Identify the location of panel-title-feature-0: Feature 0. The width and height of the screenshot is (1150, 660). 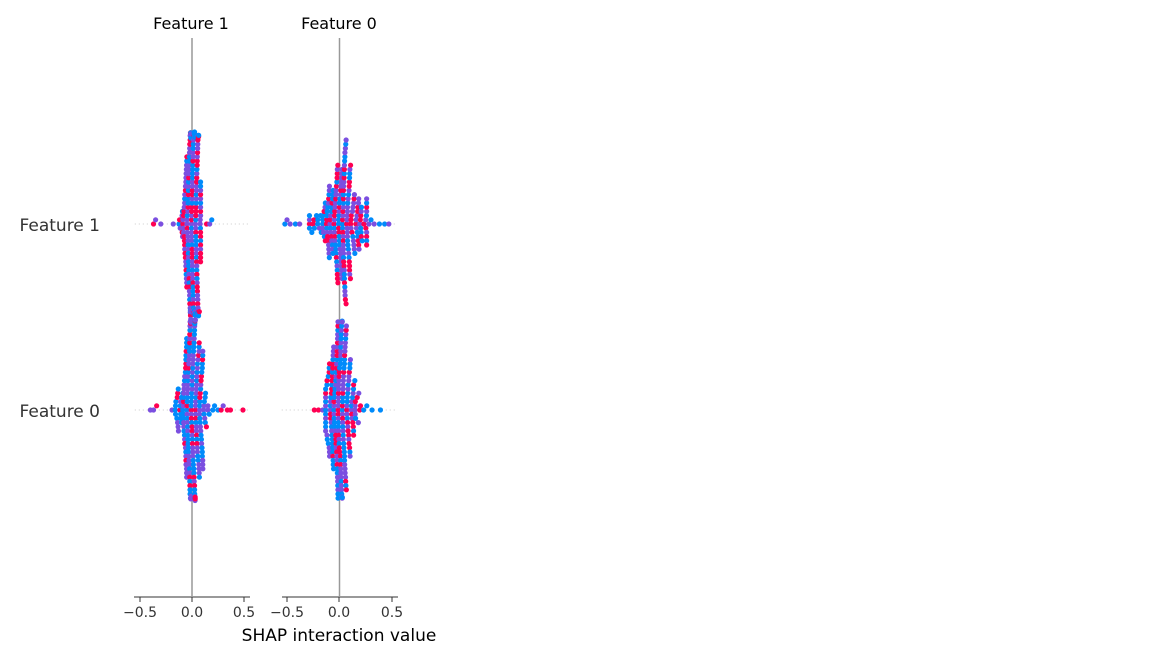
(339, 23).